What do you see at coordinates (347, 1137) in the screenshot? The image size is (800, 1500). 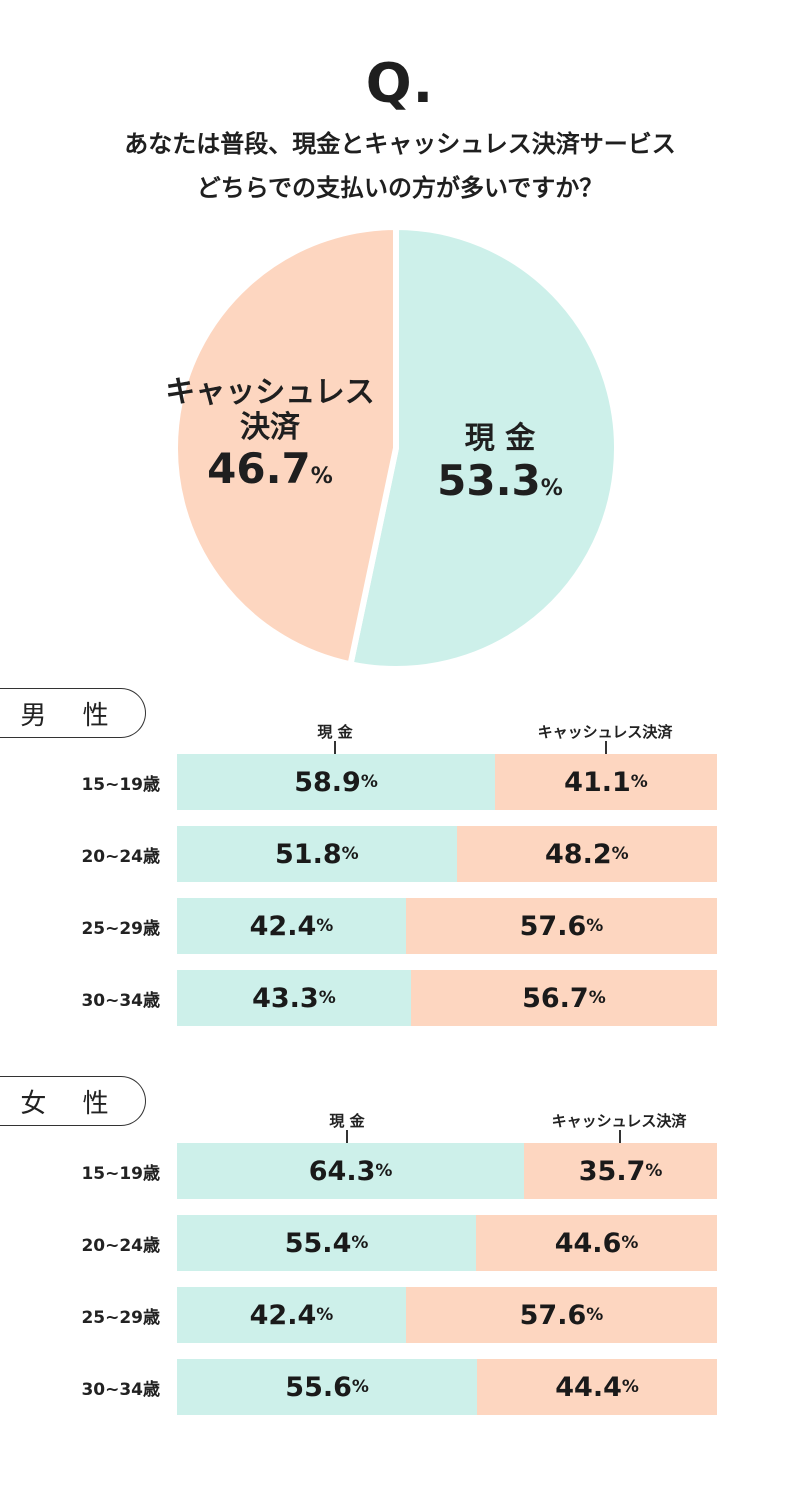 I see `legend-cash-female-tick` at bounding box center [347, 1137].